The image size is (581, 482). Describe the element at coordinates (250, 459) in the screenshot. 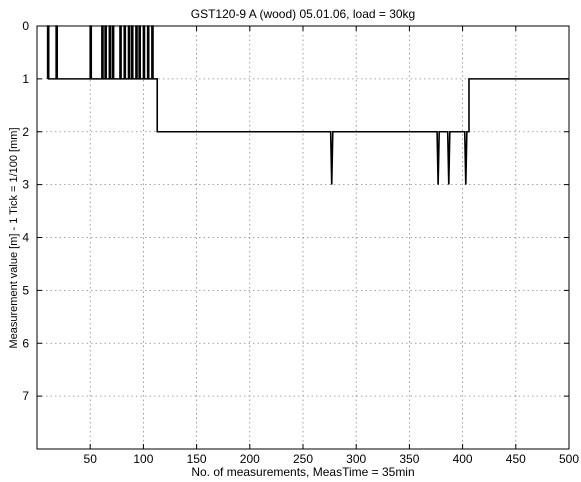

I see `x-tick-label: 200` at that location.